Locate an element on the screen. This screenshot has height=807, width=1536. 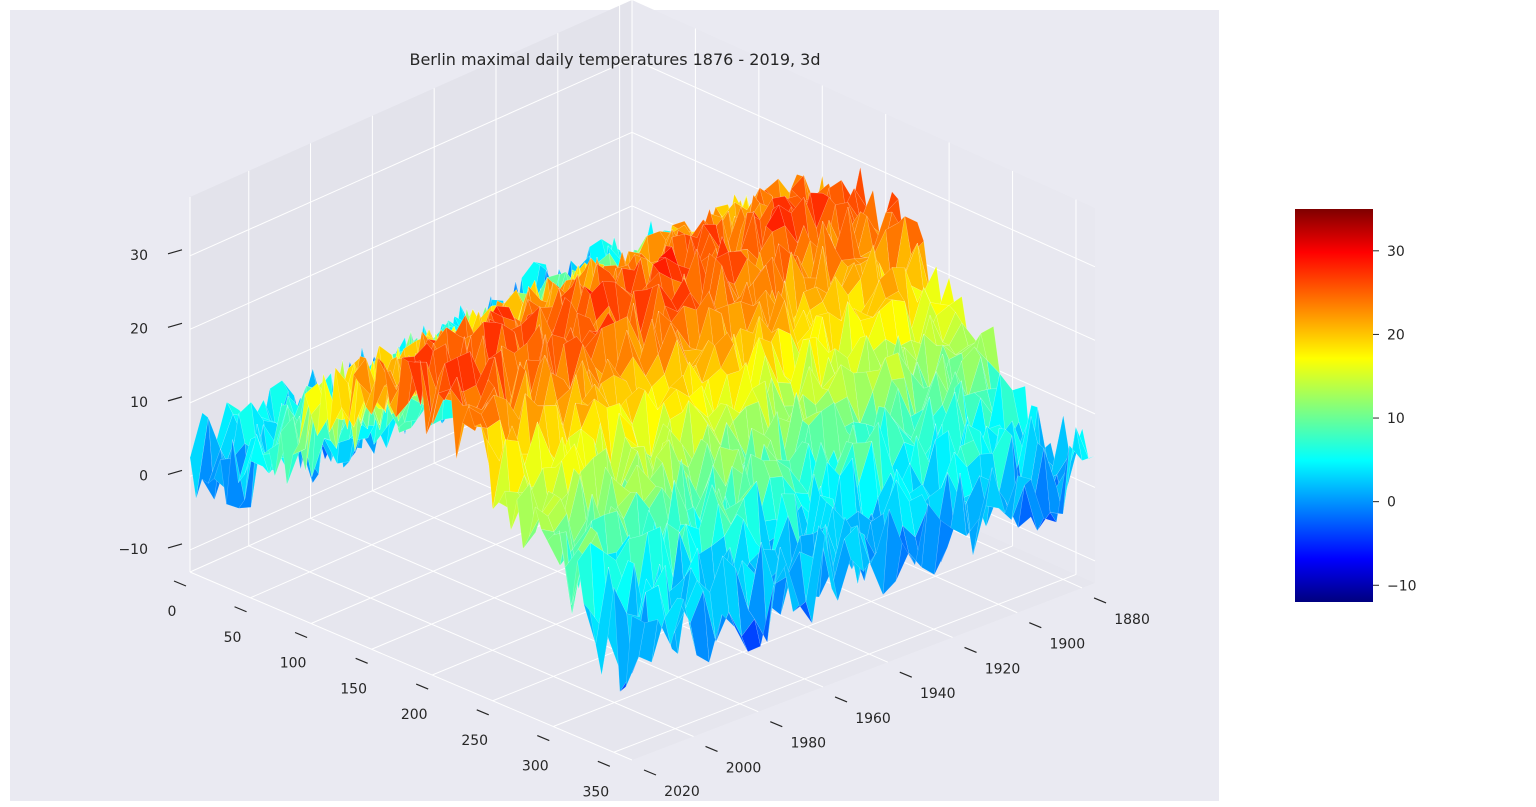
y-tick-label: 2020 is located at coordinates (682, 792).